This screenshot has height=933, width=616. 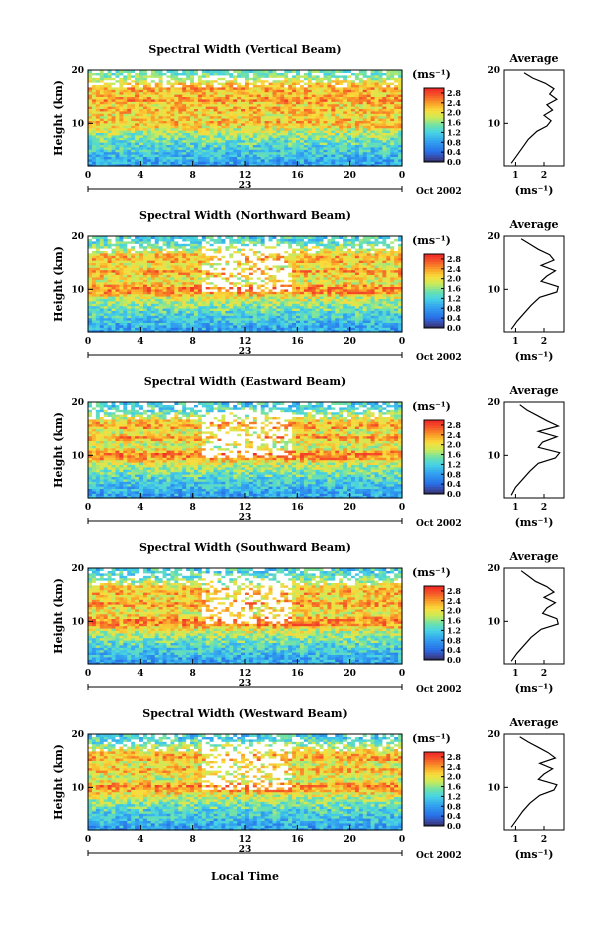 What do you see at coordinates (140, 176) in the screenshot?
I see `x-tick-label: 4` at bounding box center [140, 176].